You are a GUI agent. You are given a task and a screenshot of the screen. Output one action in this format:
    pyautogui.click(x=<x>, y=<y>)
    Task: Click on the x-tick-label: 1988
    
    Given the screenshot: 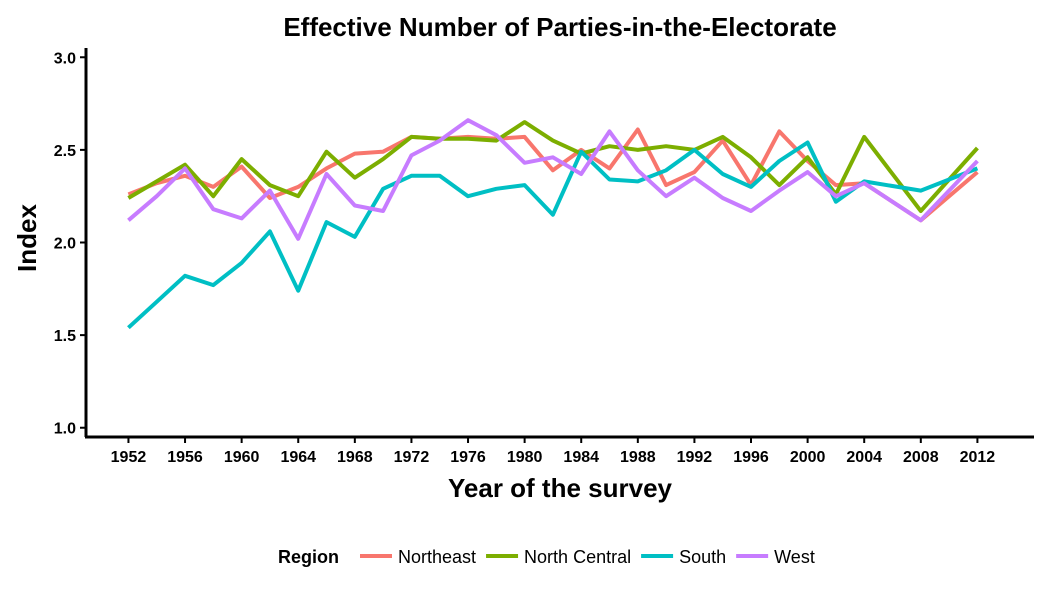 What is the action you would take?
    pyautogui.click(x=638, y=457)
    